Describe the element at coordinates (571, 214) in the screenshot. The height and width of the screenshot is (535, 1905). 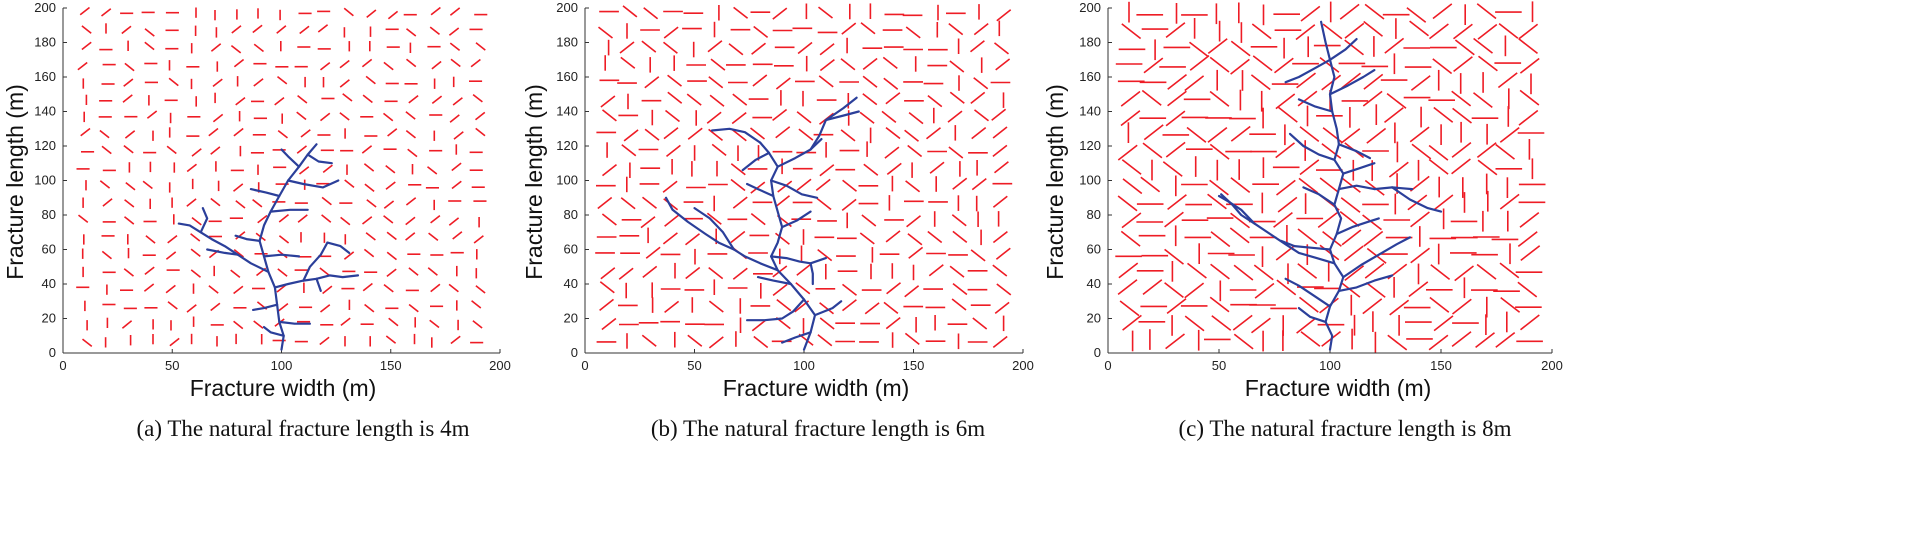
I see `y-tick-label: 80` at that location.